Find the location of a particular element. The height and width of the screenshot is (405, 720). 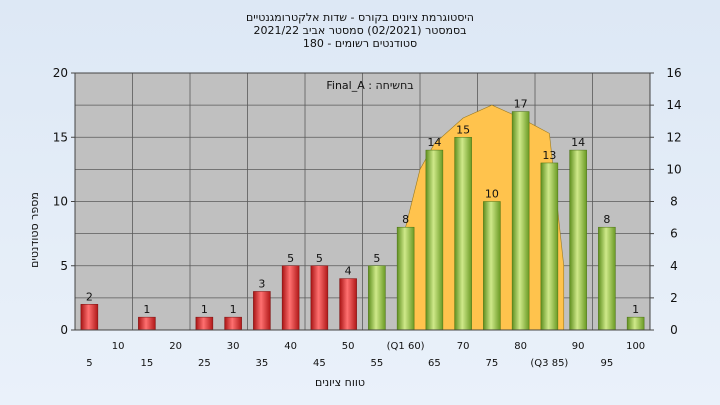

bar-value-label: 4 is located at coordinates (348, 271).